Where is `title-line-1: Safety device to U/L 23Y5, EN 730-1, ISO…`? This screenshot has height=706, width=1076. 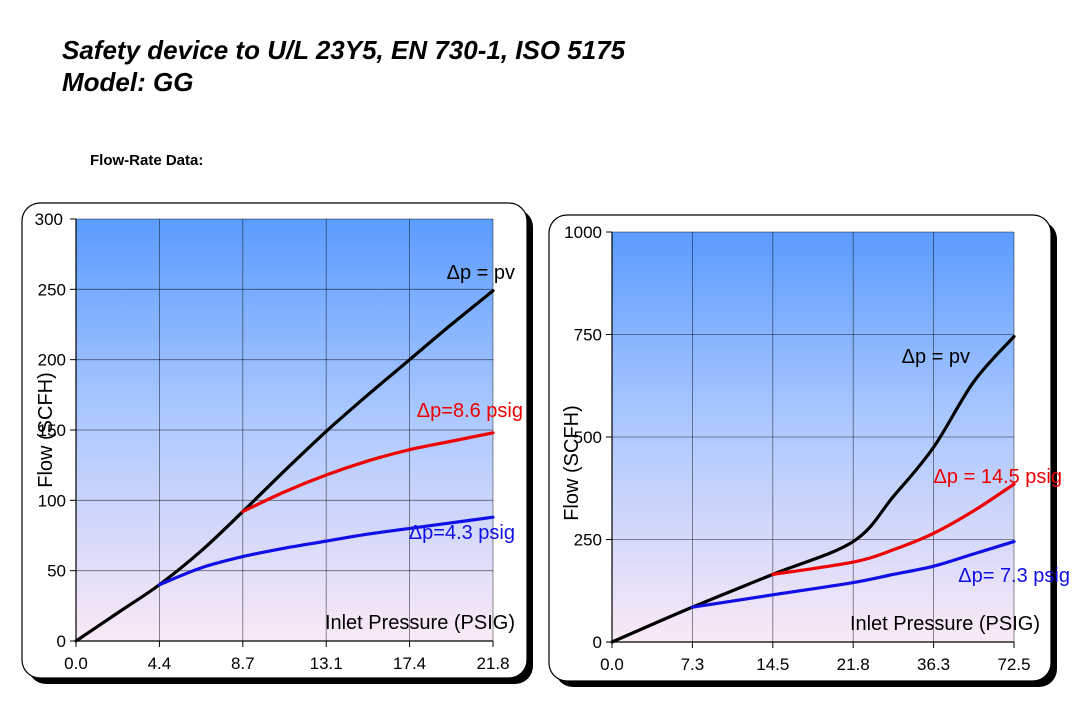
title-line-1: Safety device to U/L 23Y5, EN 730-1, ISO… is located at coordinates (344, 50).